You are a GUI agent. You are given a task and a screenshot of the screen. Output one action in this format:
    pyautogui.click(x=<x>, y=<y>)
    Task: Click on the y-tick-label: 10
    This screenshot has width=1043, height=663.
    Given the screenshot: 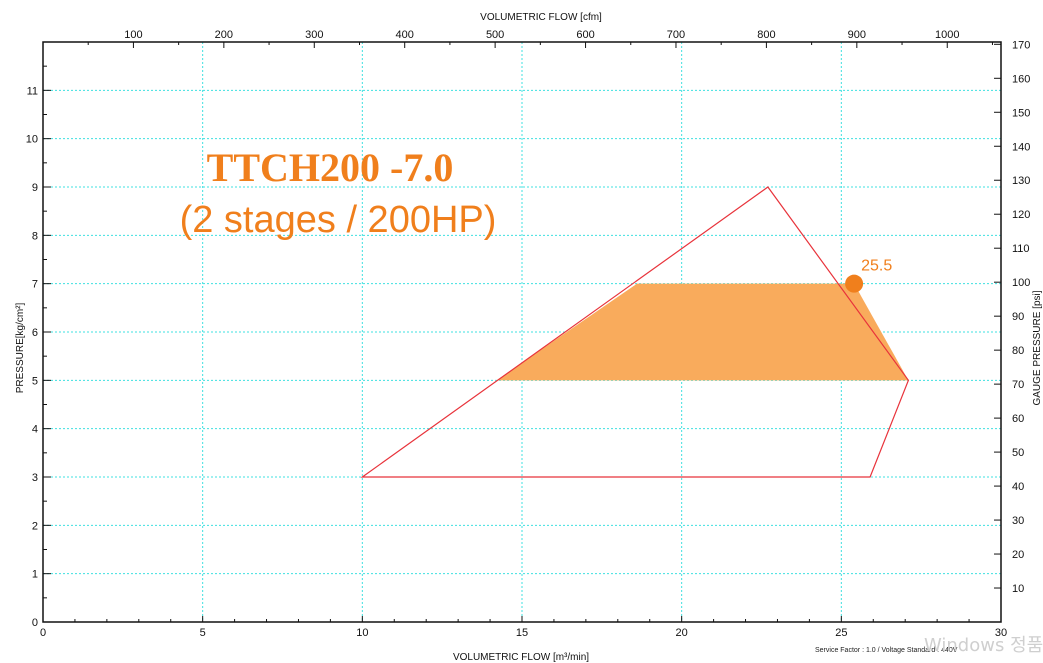 What is the action you would take?
    pyautogui.click(x=32, y=140)
    